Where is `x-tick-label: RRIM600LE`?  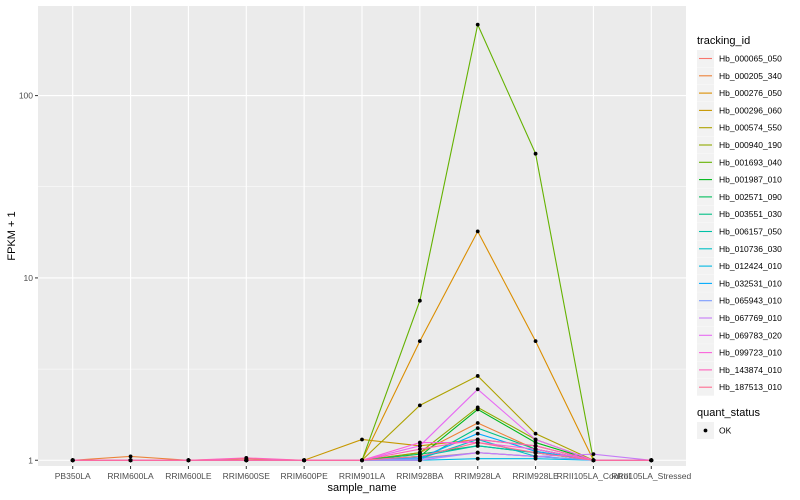
x-tick-label: RRIM600LE is located at coordinates (188, 476).